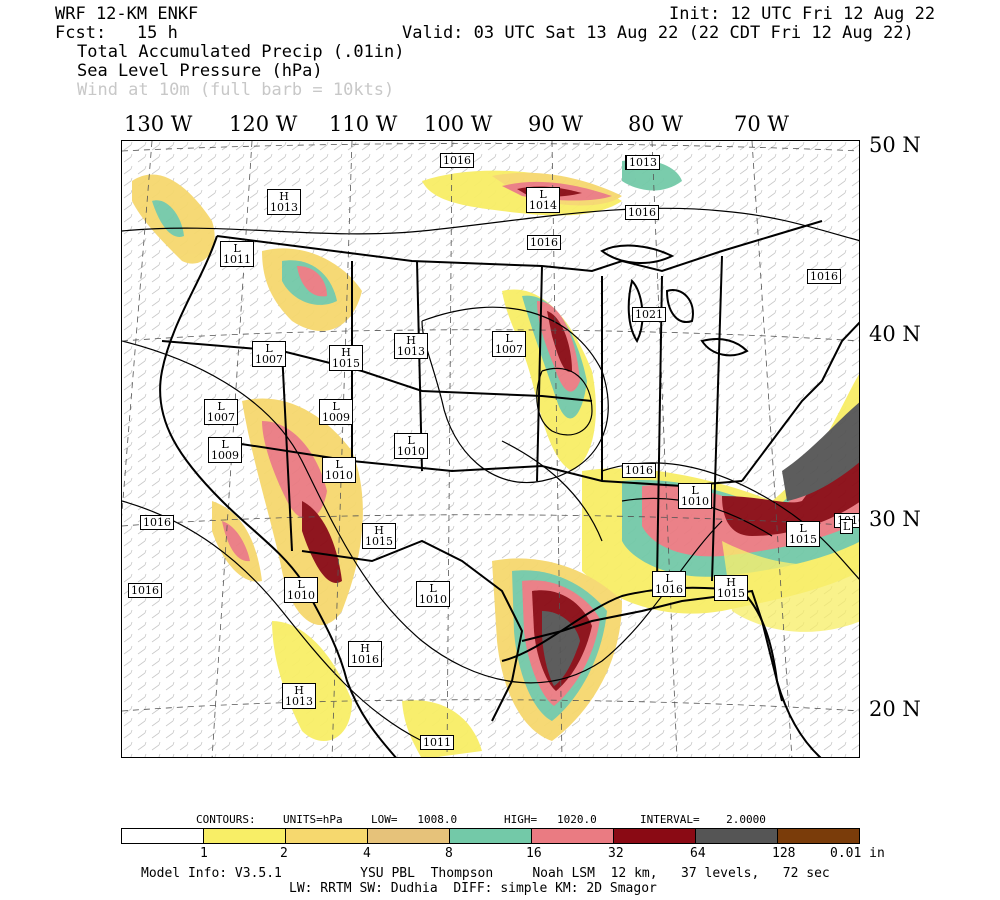 The width and height of the screenshot is (1000, 900). Describe the element at coordinates (365, 654) in the screenshot. I see `pressure-label: H 1016` at that location.